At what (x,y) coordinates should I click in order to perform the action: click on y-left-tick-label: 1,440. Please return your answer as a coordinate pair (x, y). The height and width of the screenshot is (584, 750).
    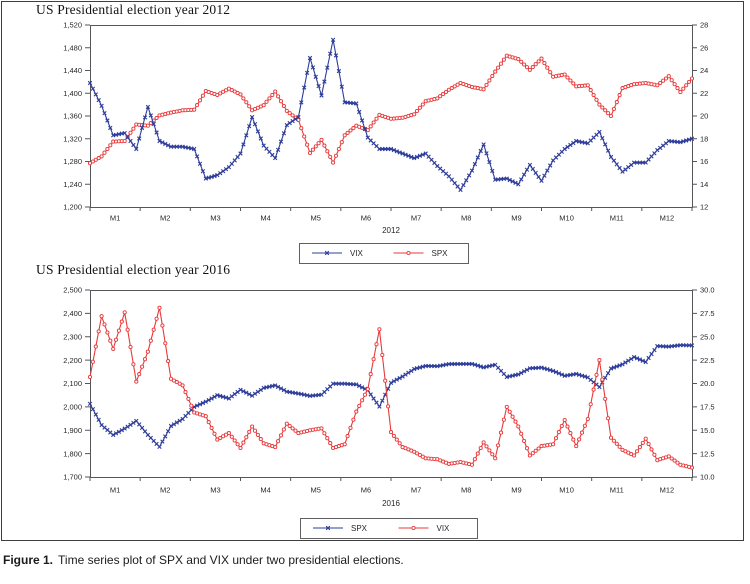
    Looking at the image, I should click on (72, 70).